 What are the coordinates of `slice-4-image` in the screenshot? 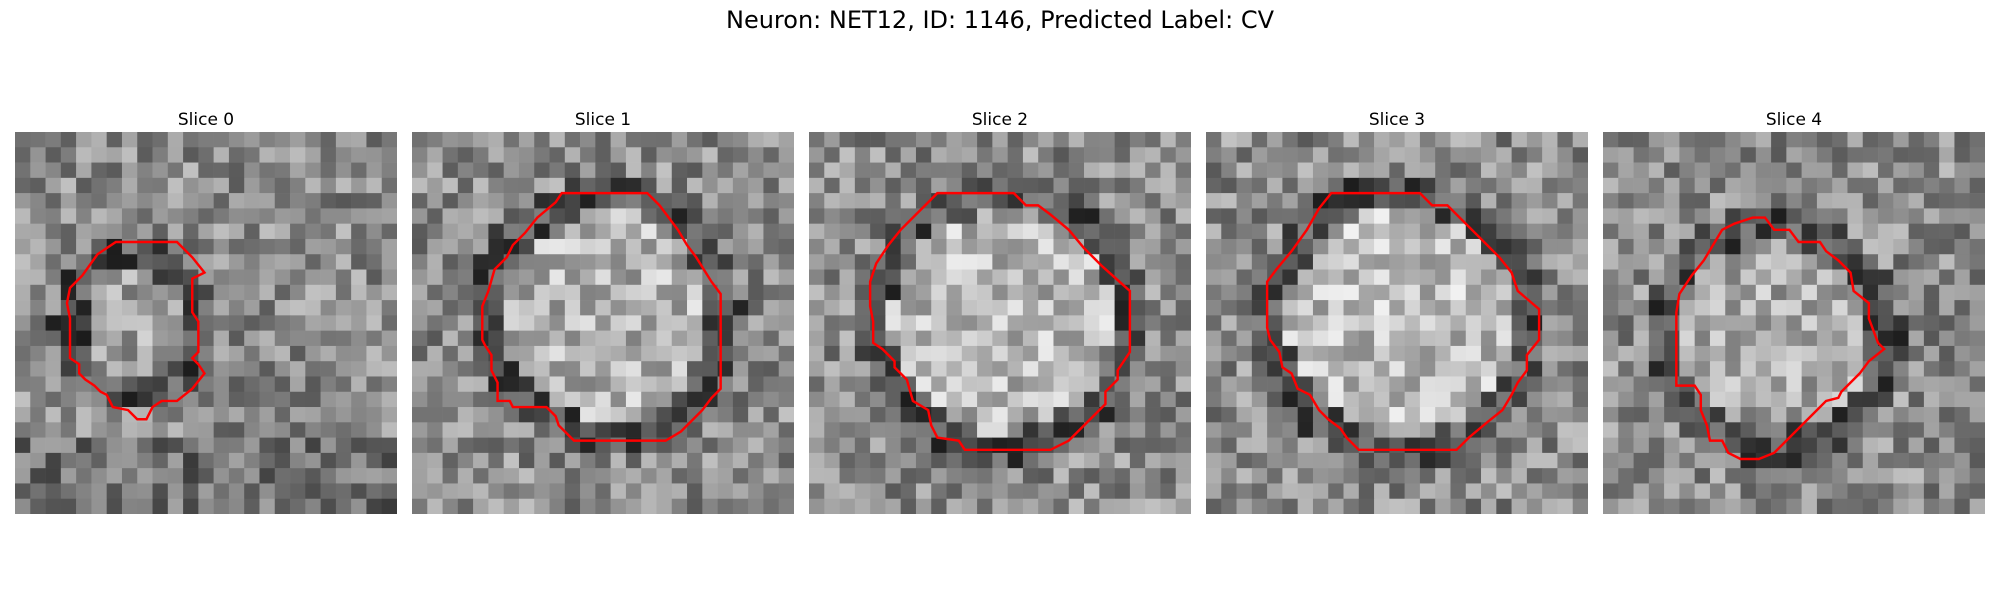 It's located at (1794, 323).